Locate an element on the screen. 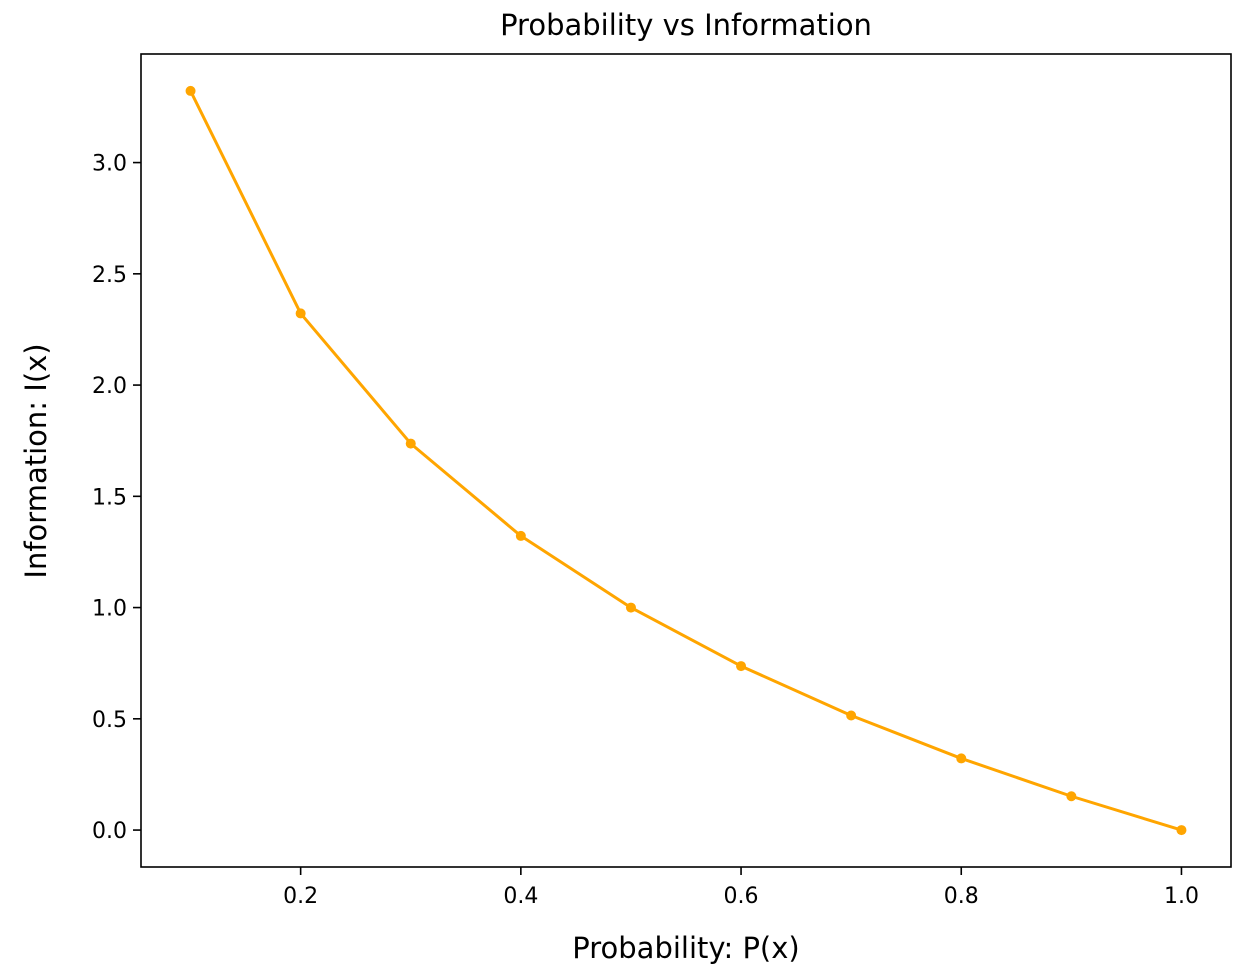 The width and height of the screenshot is (1241, 980). x-tick-label: 0.6 is located at coordinates (741, 896).